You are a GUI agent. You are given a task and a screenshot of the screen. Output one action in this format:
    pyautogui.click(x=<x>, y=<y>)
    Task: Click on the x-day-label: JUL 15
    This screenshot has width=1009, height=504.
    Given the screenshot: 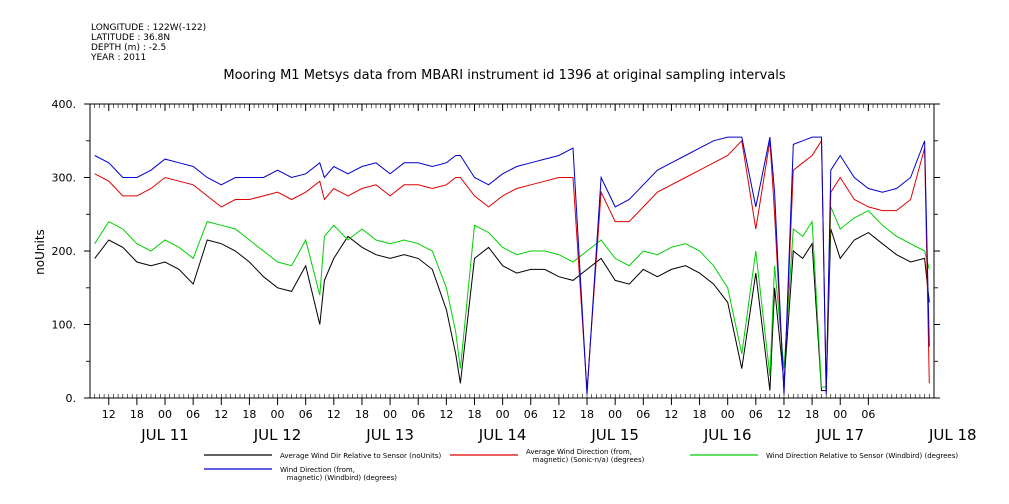 What is the action you would take?
    pyautogui.click(x=614, y=435)
    